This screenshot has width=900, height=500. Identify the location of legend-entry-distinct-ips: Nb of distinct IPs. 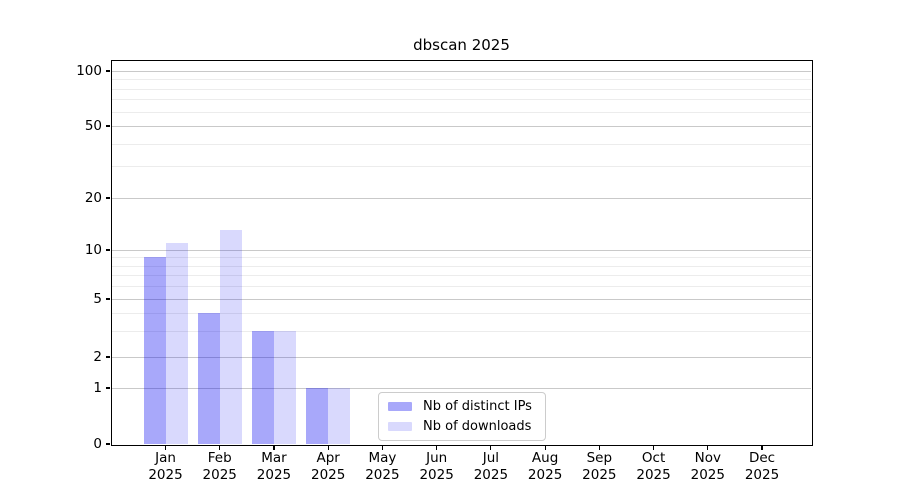
(462, 406).